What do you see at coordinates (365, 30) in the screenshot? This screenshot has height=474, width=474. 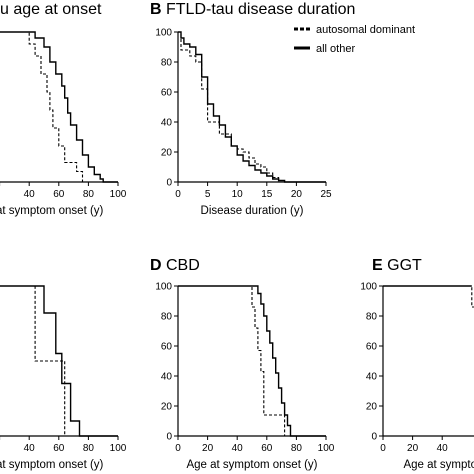 I see `legend-label: autosomal dominant` at bounding box center [365, 30].